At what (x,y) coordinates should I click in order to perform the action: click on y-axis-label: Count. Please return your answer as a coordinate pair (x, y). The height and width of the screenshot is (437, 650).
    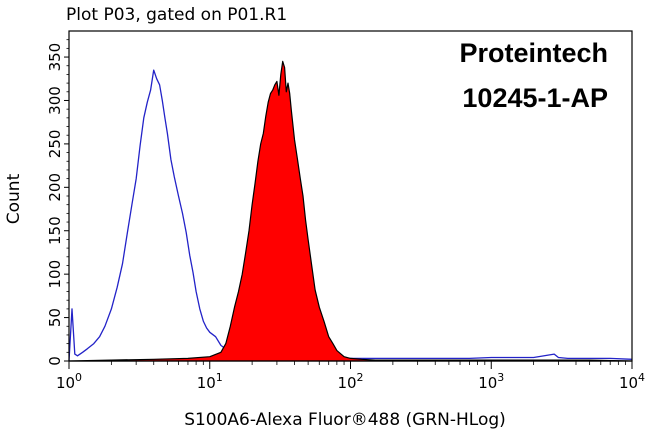
    Looking at the image, I should click on (14, 198).